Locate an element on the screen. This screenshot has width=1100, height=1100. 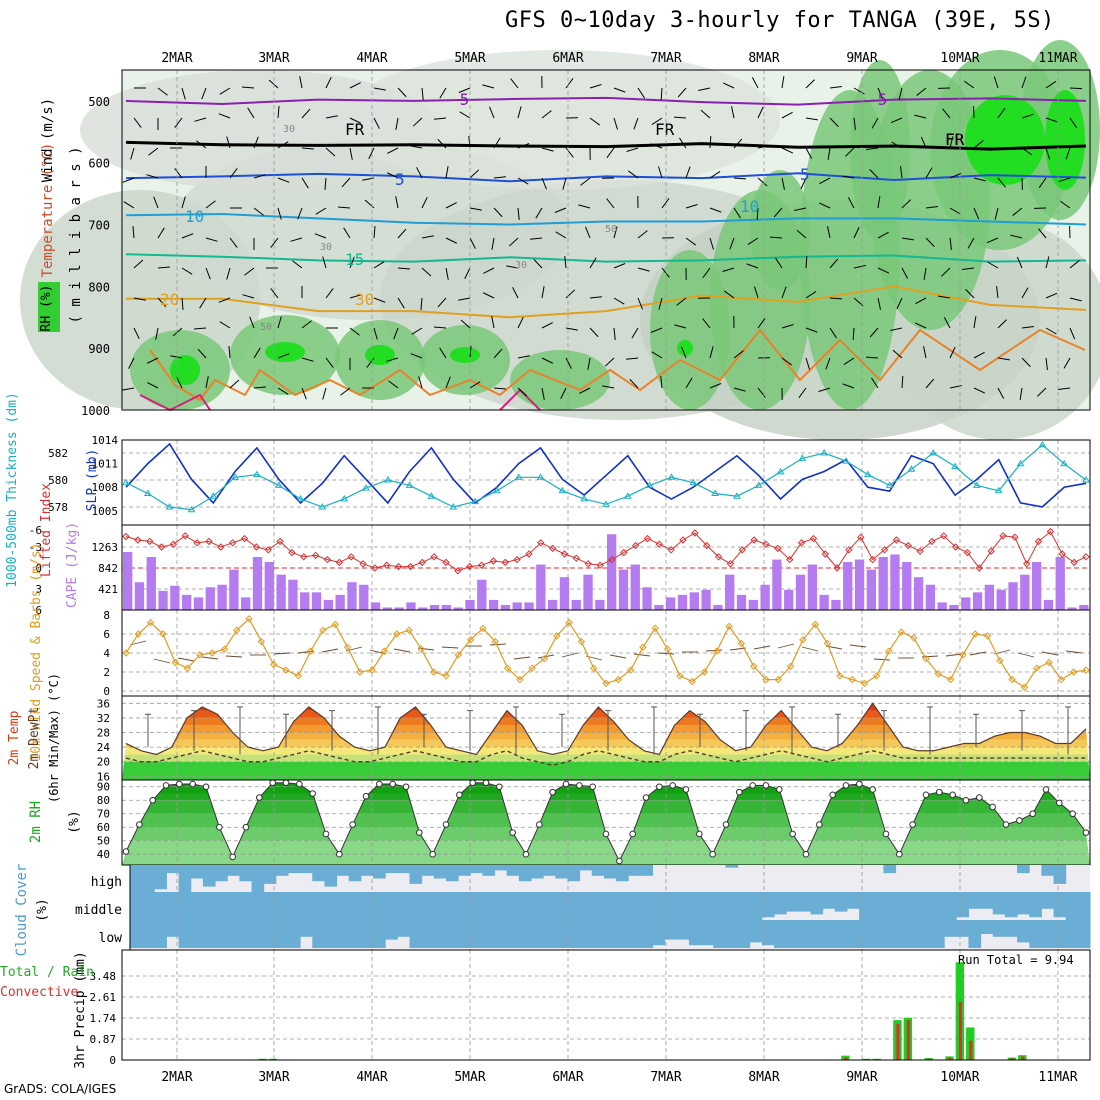
surface-wind-barb is located at coordinates (330, 650).